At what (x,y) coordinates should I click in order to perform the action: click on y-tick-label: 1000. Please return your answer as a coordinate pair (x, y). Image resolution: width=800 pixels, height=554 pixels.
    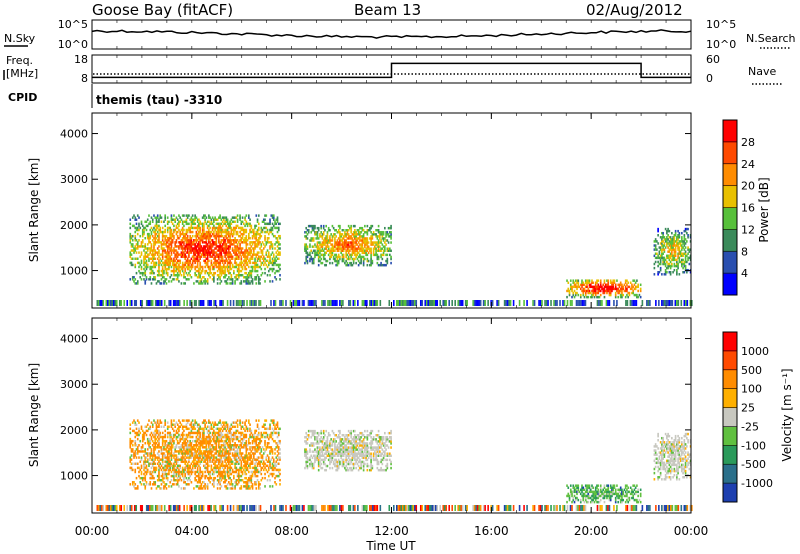
    Looking at the image, I should click on (74, 271).